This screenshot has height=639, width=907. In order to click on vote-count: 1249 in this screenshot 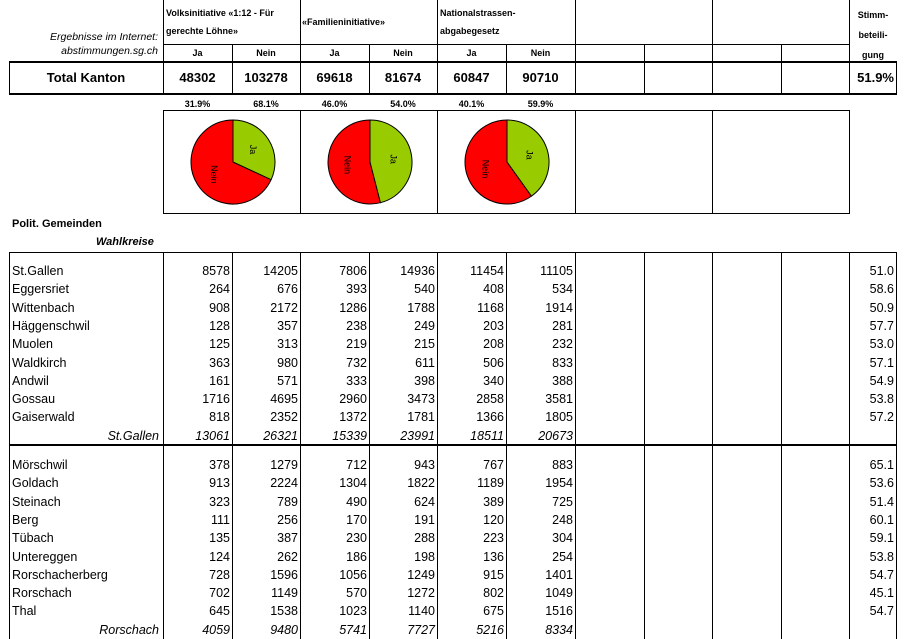, I will do `click(421, 574)`.